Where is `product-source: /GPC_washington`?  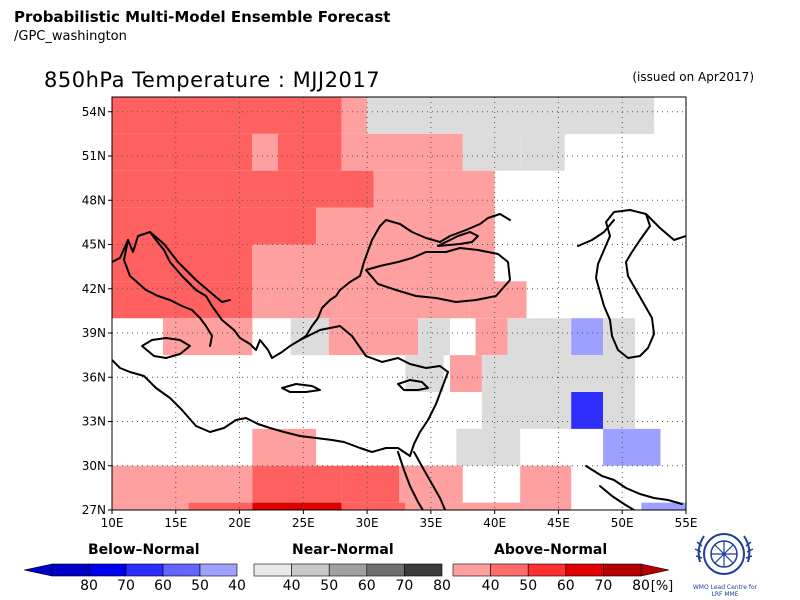 product-source: /GPC_washington is located at coordinates (70, 36).